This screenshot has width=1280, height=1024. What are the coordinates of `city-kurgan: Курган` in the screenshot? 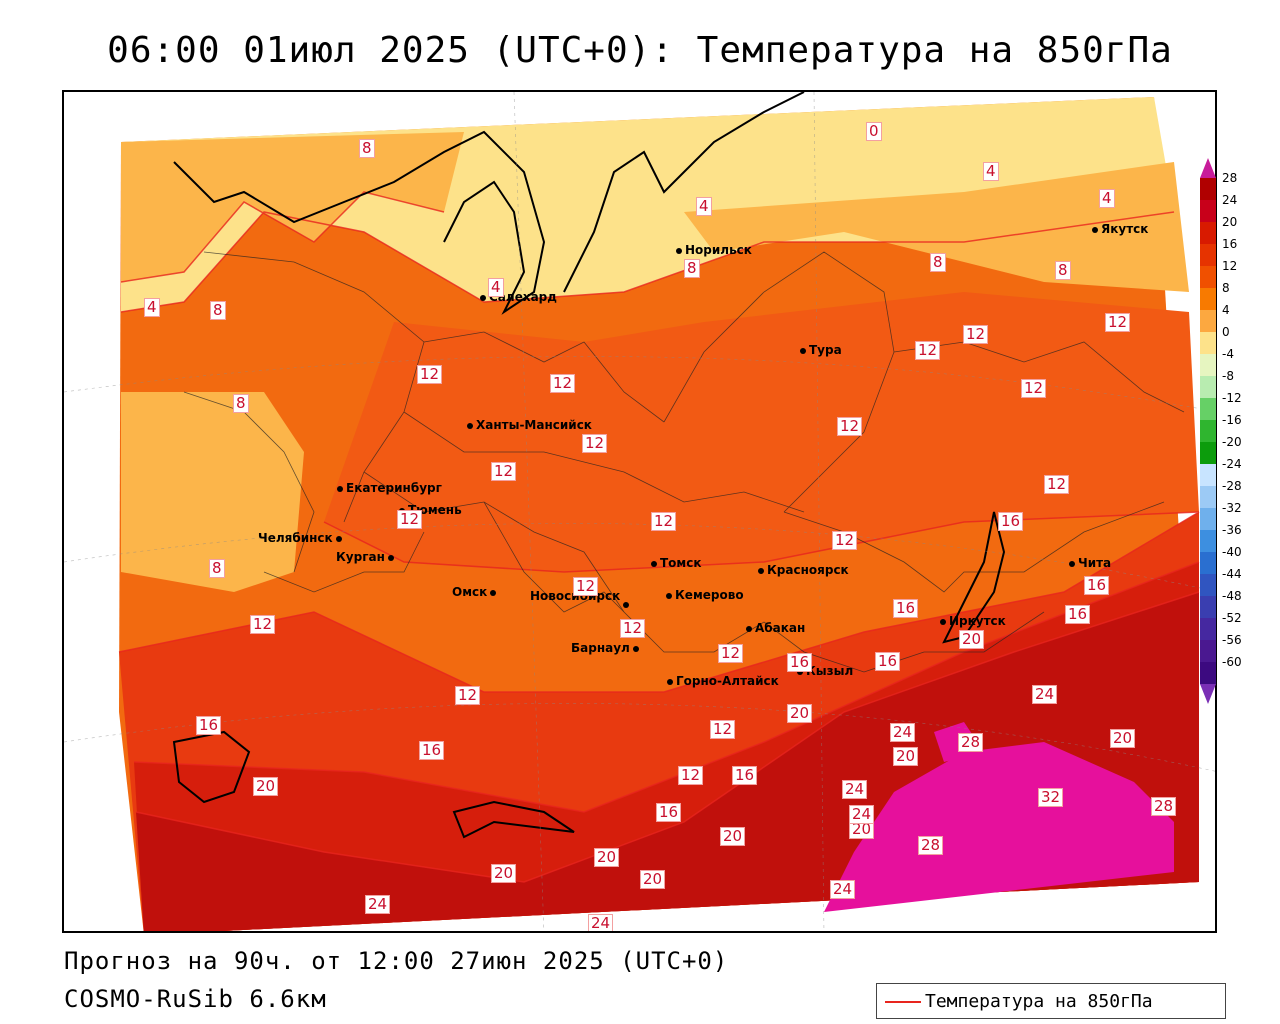 It's located at (366, 557).